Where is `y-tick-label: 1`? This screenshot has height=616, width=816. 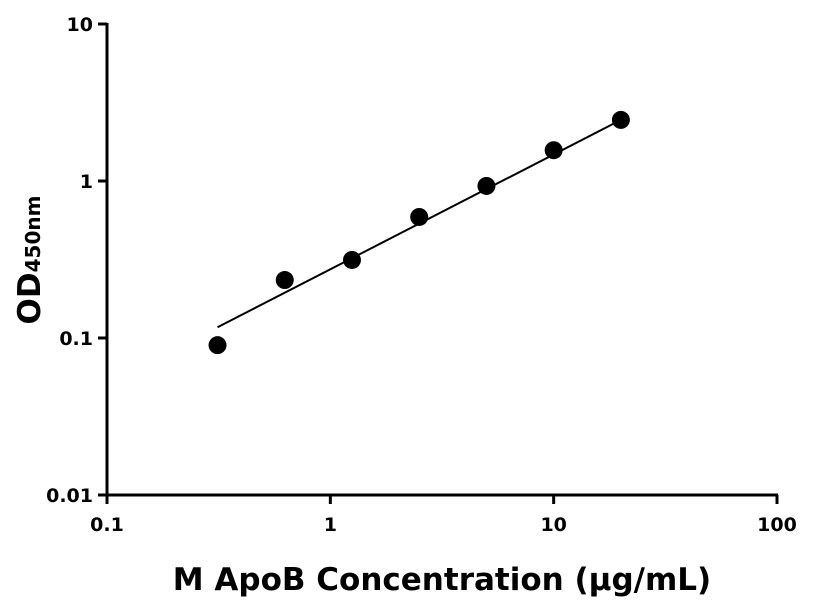 y-tick-label: 1 is located at coordinates (86, 182).